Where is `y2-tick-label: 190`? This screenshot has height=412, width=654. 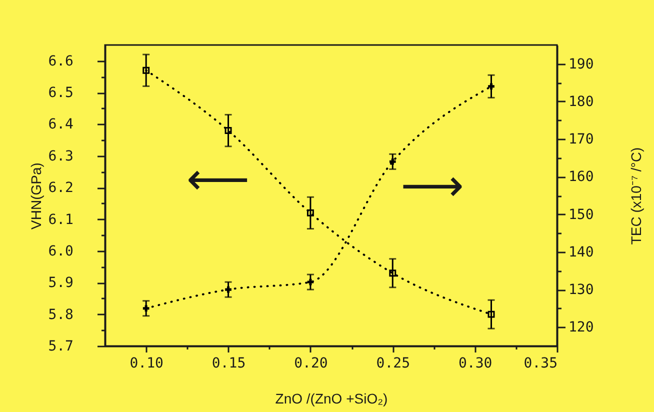 y2-tick-label: 190 is located at coordinates (581, 64).